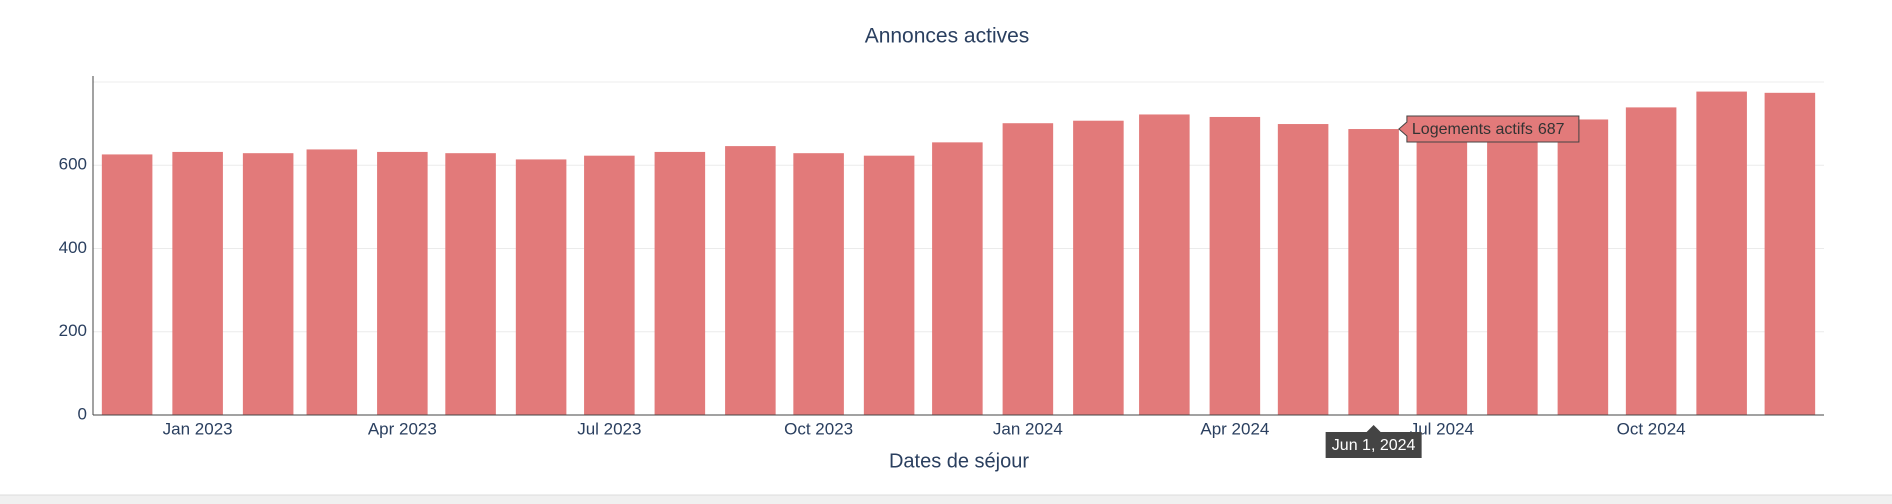  Describe the element at coordinates (947, 36) in the screenshot. I see `chart-title: Annonces actives` at that location.